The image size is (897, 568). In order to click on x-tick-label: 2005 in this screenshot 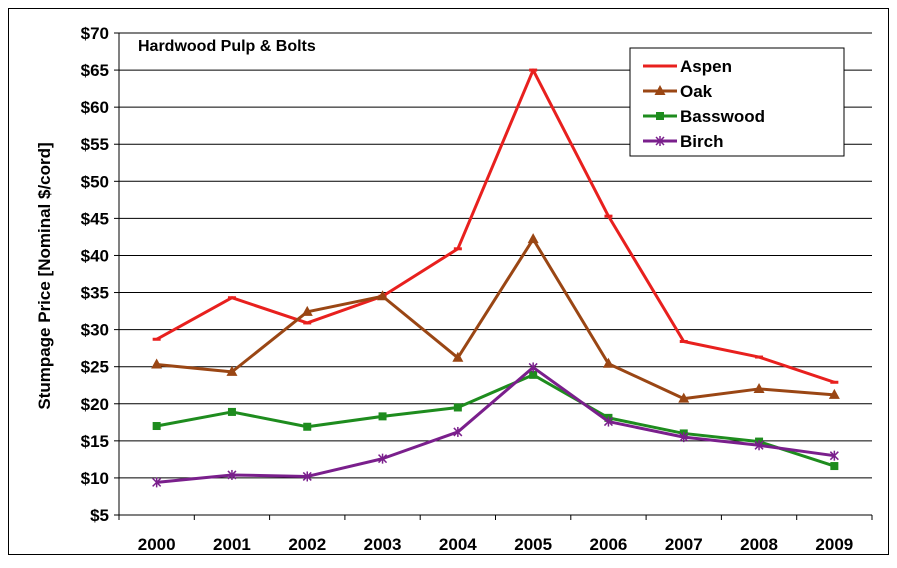, I will do `click(533, 544)`.